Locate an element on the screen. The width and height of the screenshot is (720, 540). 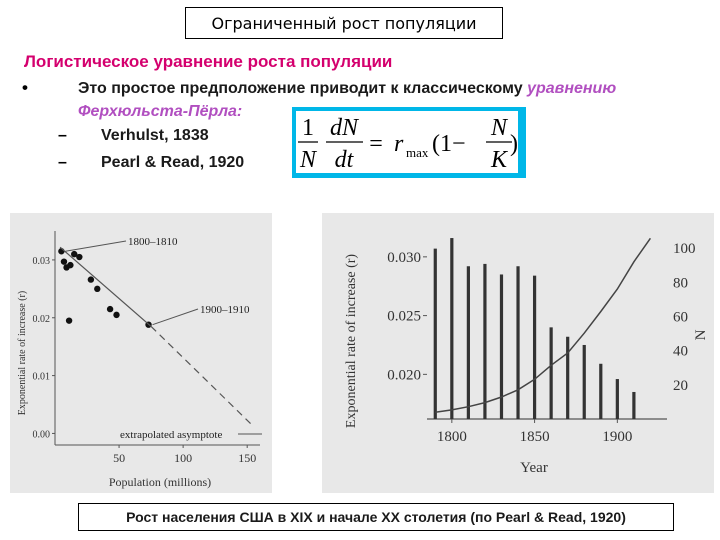
eq-equals: = is located at coordinates (376, 144).